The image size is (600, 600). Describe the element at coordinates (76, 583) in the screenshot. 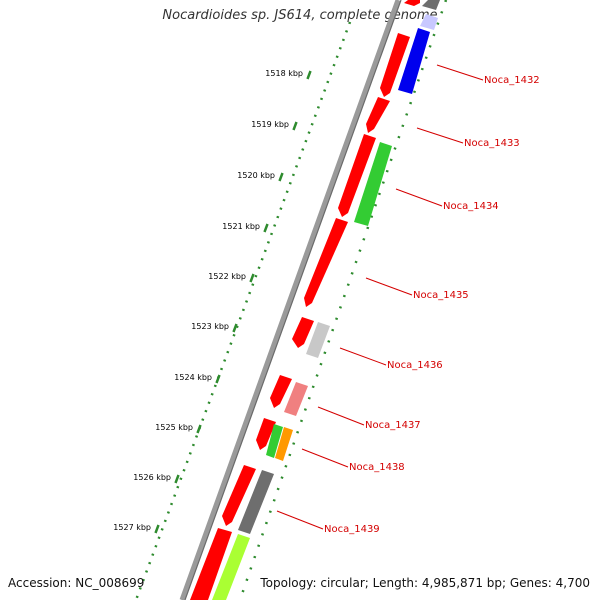

I see `accession-text: Accession: NC_008699` at that location.